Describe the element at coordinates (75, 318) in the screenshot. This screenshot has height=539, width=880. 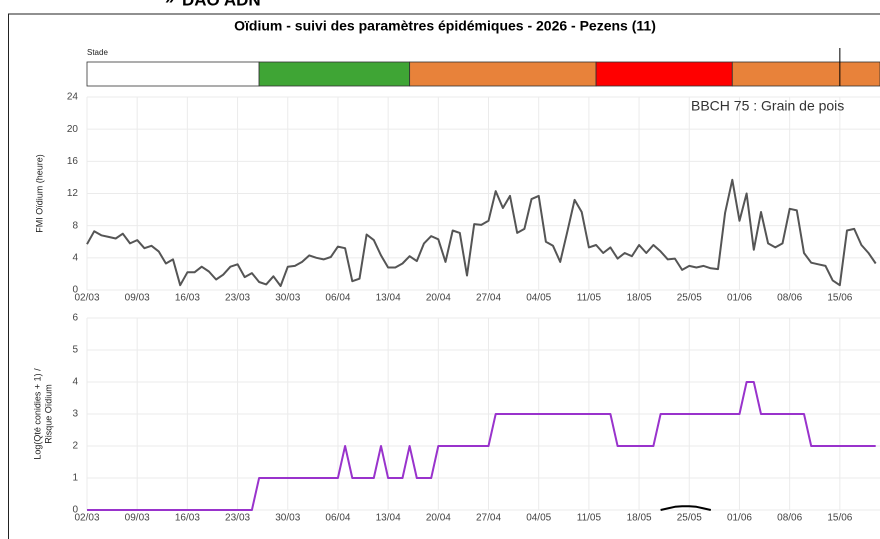
I see `y-tick-label: 6` at that location.